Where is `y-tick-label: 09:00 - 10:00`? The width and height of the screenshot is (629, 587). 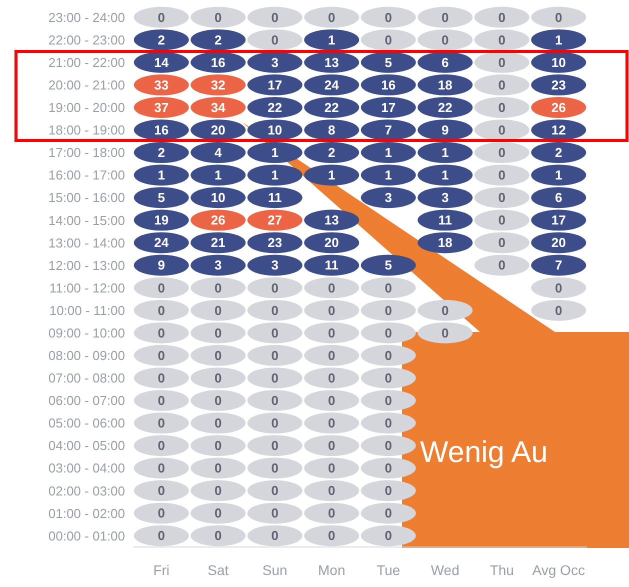 y-tick-label: 09:00 - 10:00 is located at coordinates (86, 332).